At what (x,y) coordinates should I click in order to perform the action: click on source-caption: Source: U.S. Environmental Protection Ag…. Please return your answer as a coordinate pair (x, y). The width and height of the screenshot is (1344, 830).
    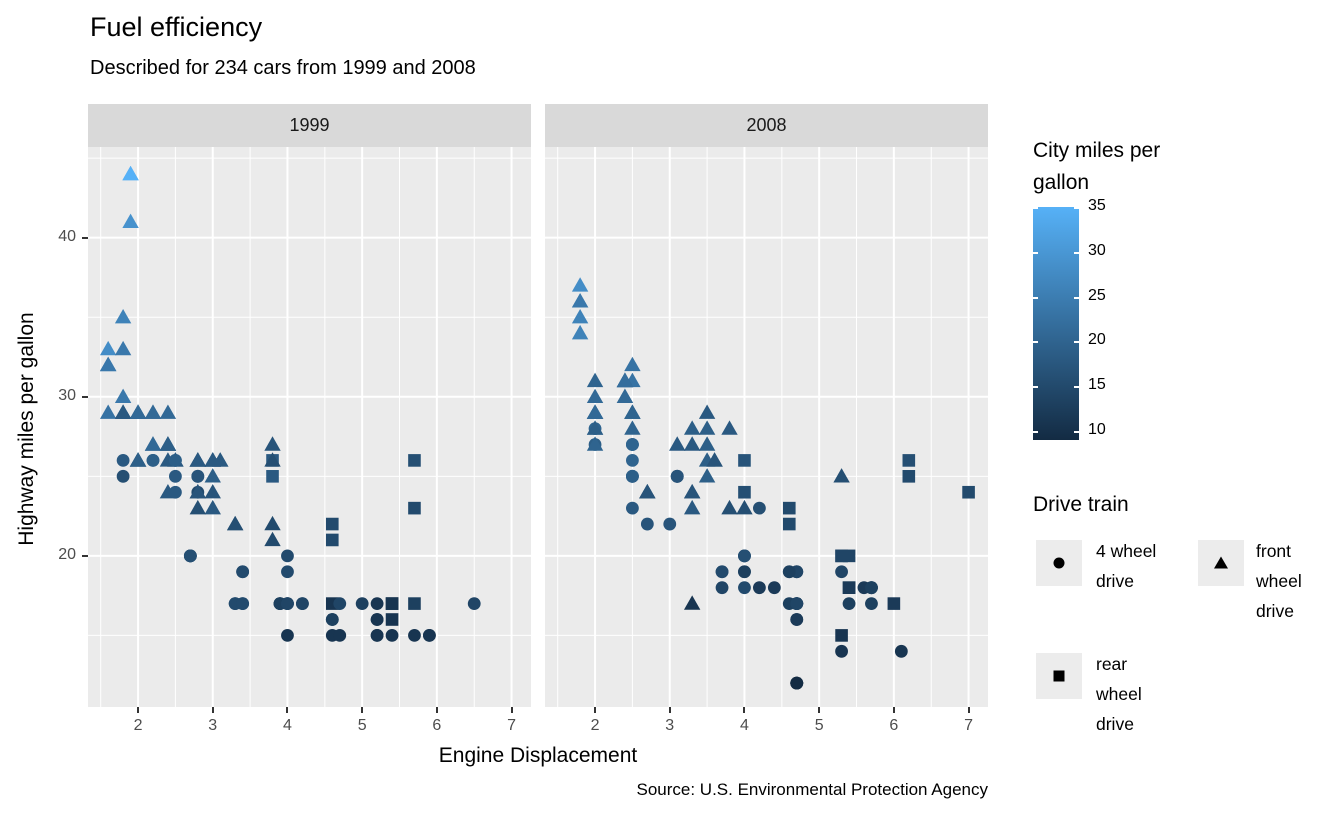
    Looking at the image, I should click on (812, 789).